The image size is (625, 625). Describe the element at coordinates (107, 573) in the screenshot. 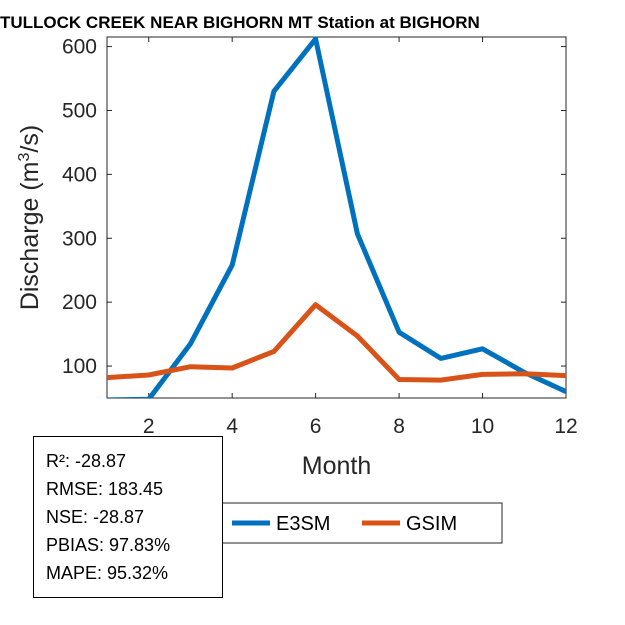

I see `stat-mape: MAPE: 95.32%` at that location.